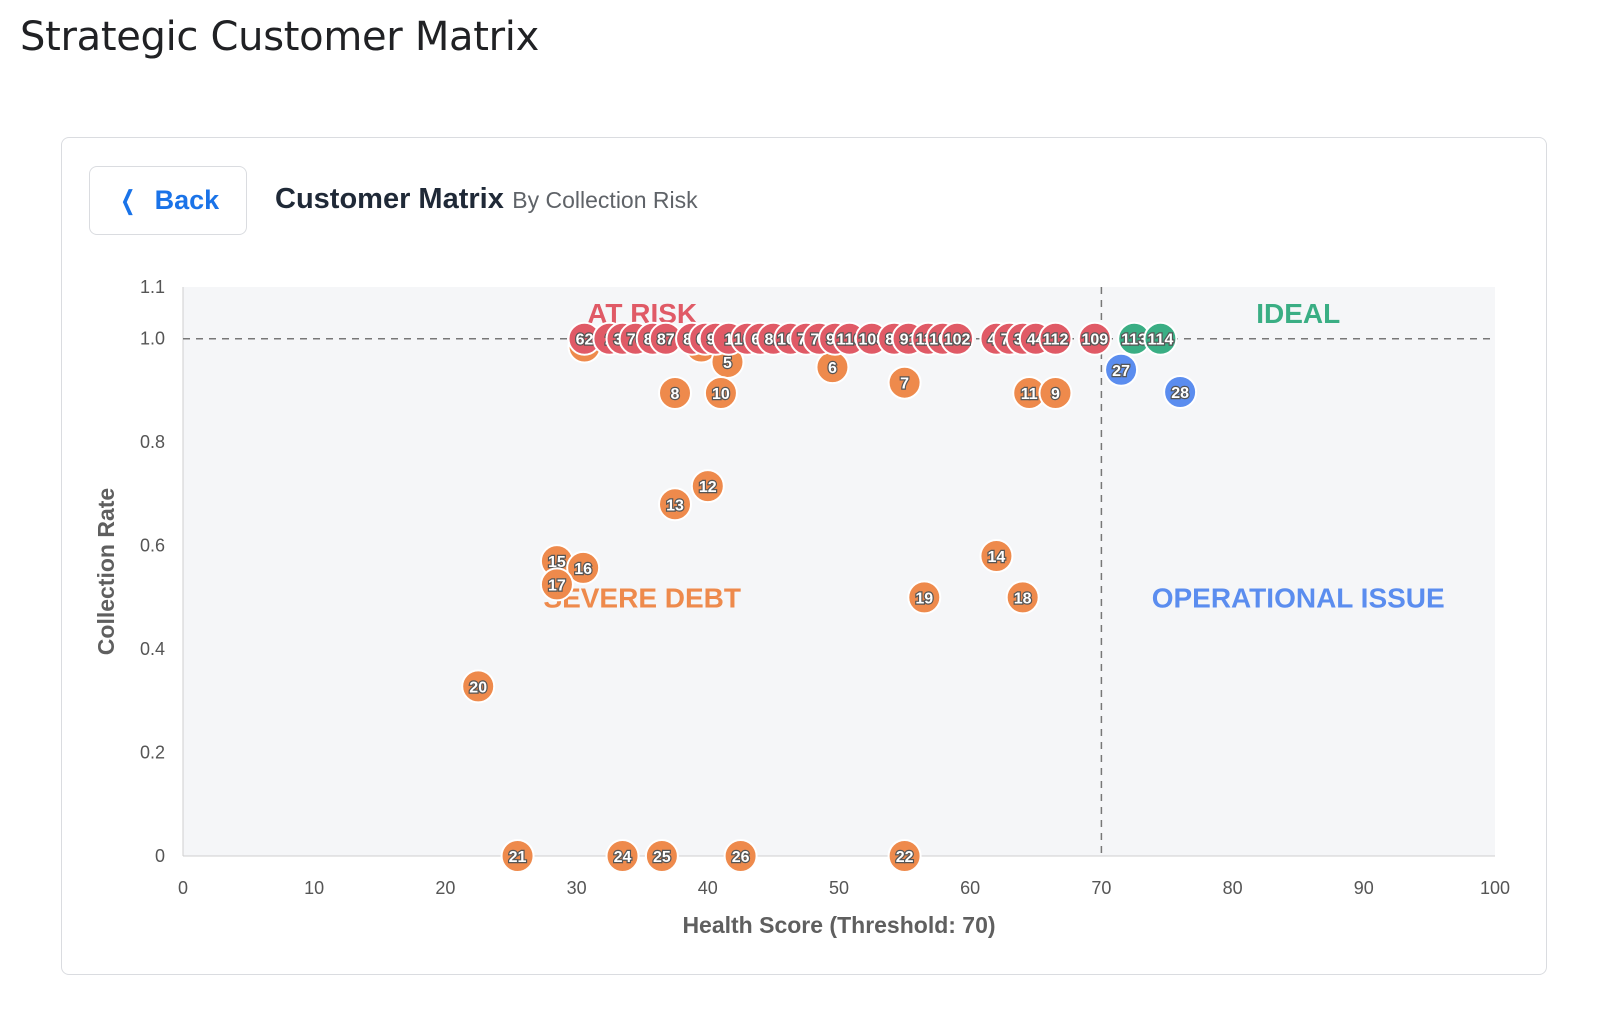 Image resolution: width=1600 pixels, height=1033 pixels. I want to click on x-tick-label: 50, so click(839, 888).